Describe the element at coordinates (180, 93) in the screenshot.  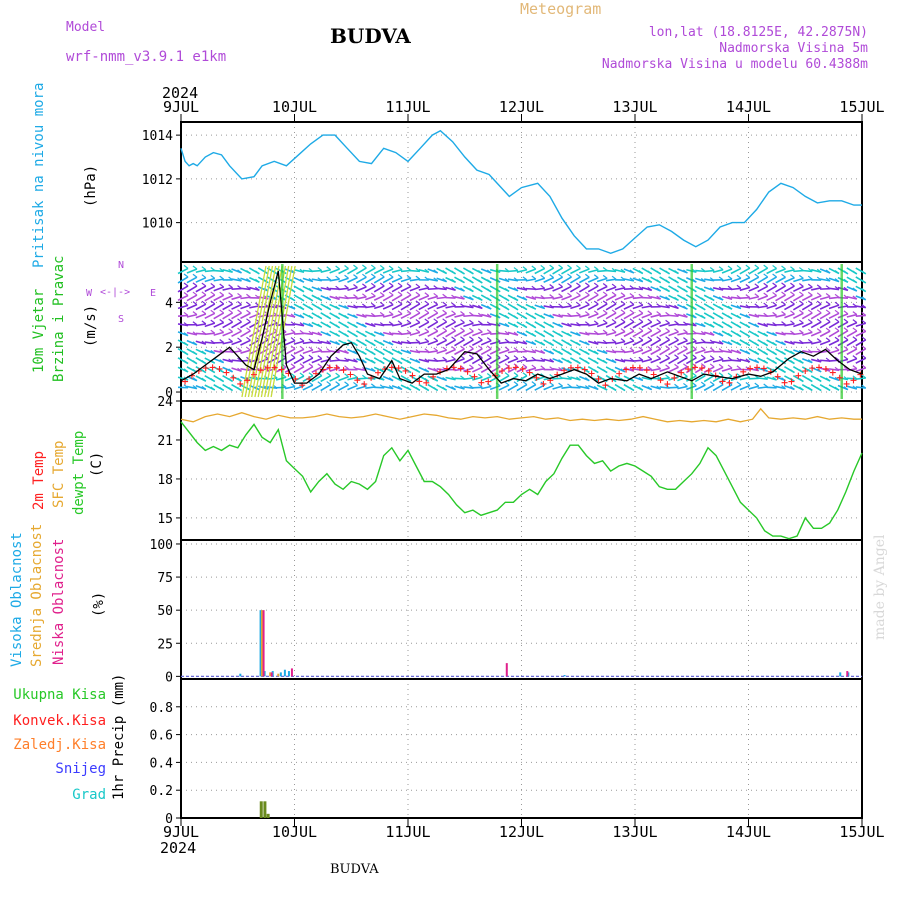
I see `year-top: 2024` at that location.